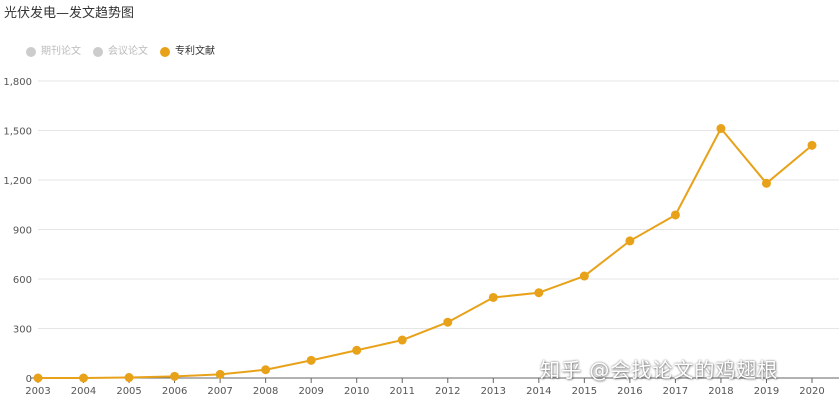 Image resolution: width=839 pixels, height=404 pixels. What do you see at coordinates (659, 370) in the screenshot?
I see `watermark-text: 知乎 @会找论文的鸡翅根` at bounding box center [659, 370].